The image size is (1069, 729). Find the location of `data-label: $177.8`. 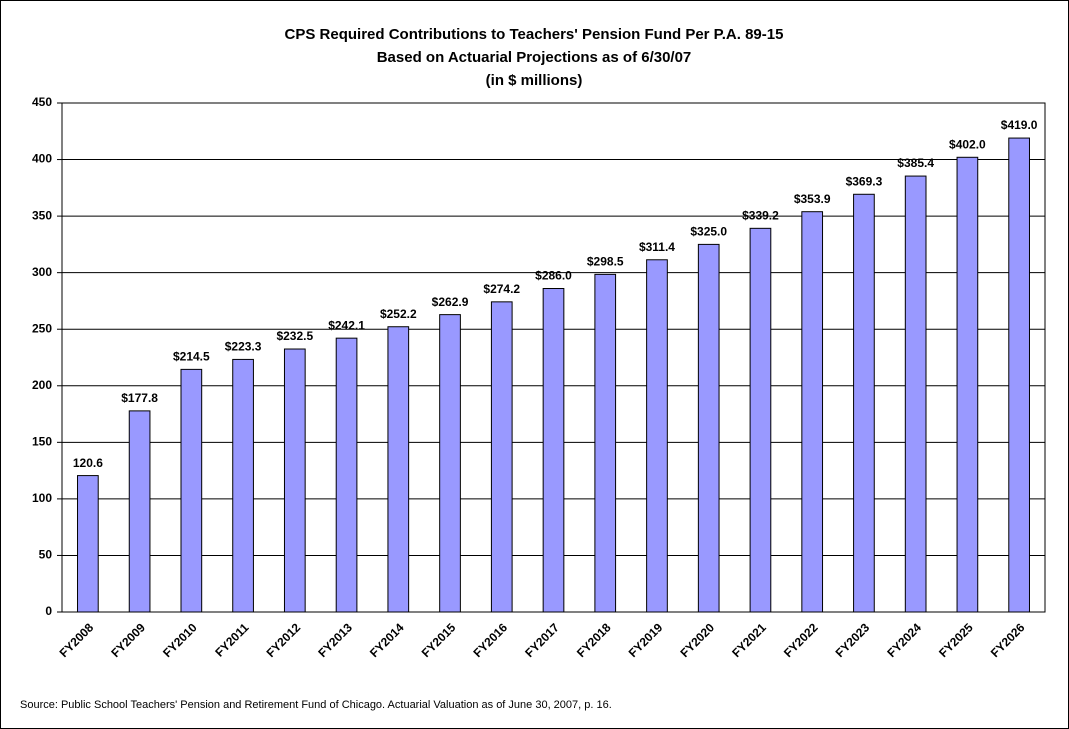

data-label: $177.8 is located at coordinates (139, 398).